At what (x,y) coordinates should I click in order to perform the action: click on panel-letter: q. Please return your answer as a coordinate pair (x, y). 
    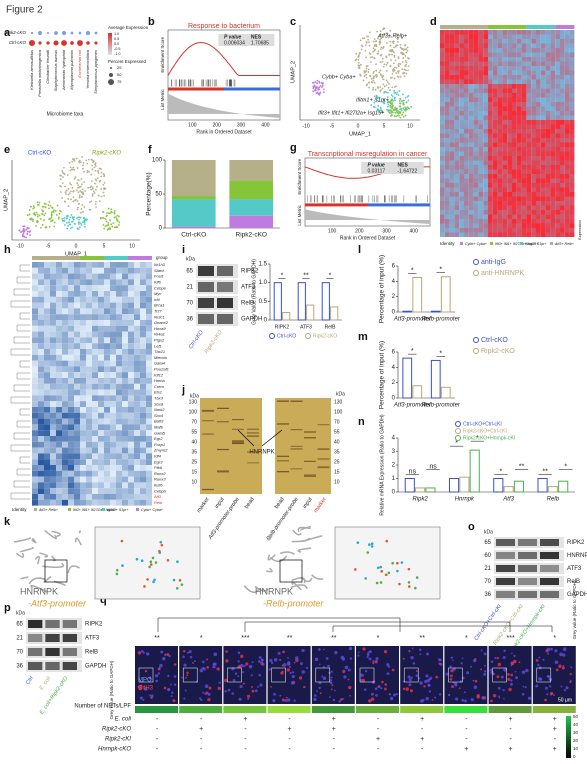
    Looking at the image, I should click on (103, 600).